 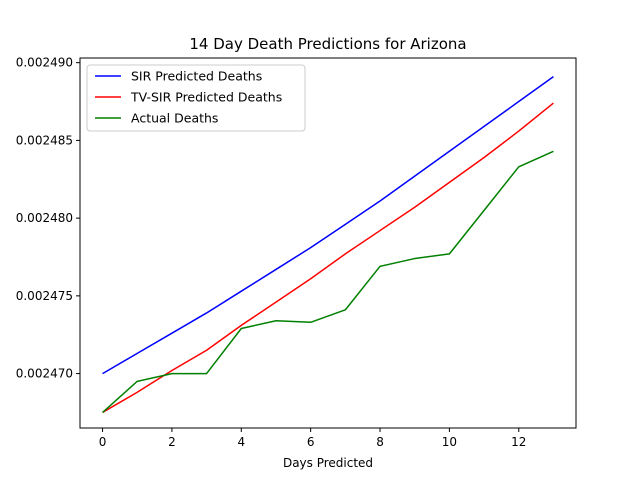 What do you see at coordinates (196, 76) in the screenshot?
I see `legend-label-0: SIR Predicted Deaths` at bounding box center [196, 76].